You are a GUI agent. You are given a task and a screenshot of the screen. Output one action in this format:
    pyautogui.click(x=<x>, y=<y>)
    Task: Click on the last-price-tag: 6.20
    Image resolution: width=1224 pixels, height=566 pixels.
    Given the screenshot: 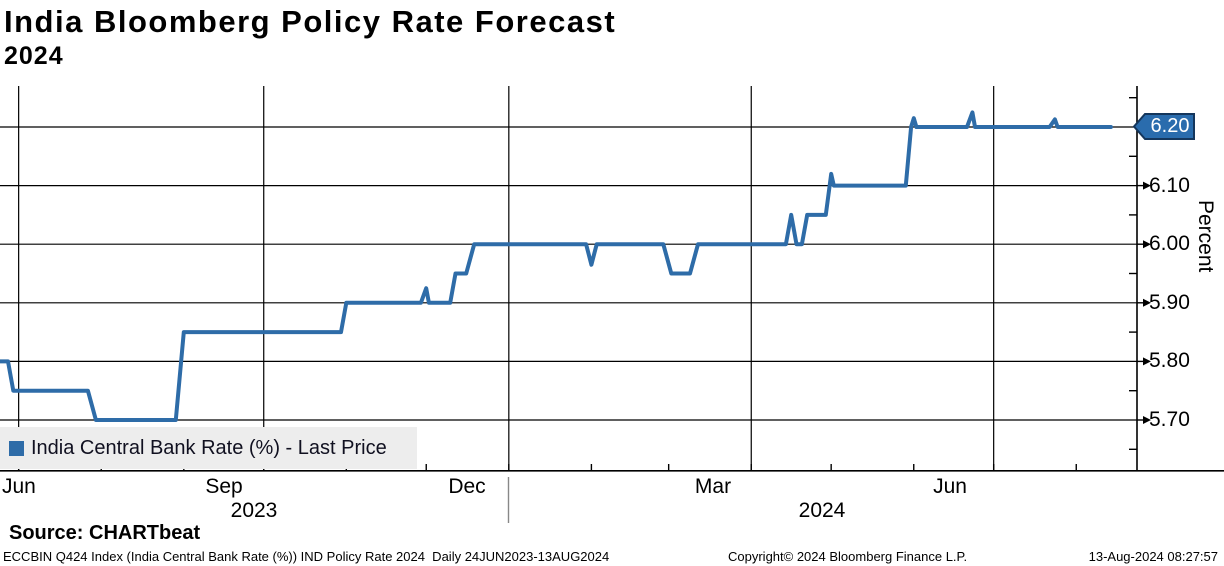 What is the action you would take?
    pyautogui.click(x=1164, y=126)
    